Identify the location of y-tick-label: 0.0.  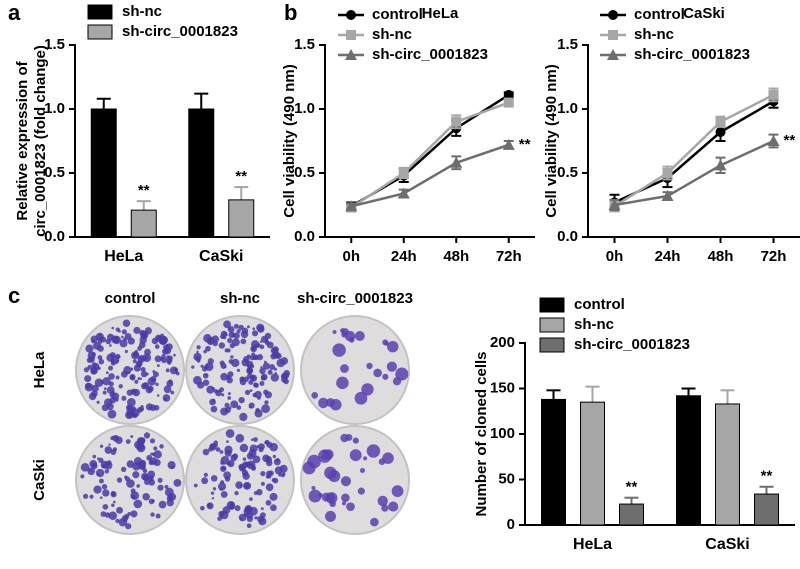
(567, 236).